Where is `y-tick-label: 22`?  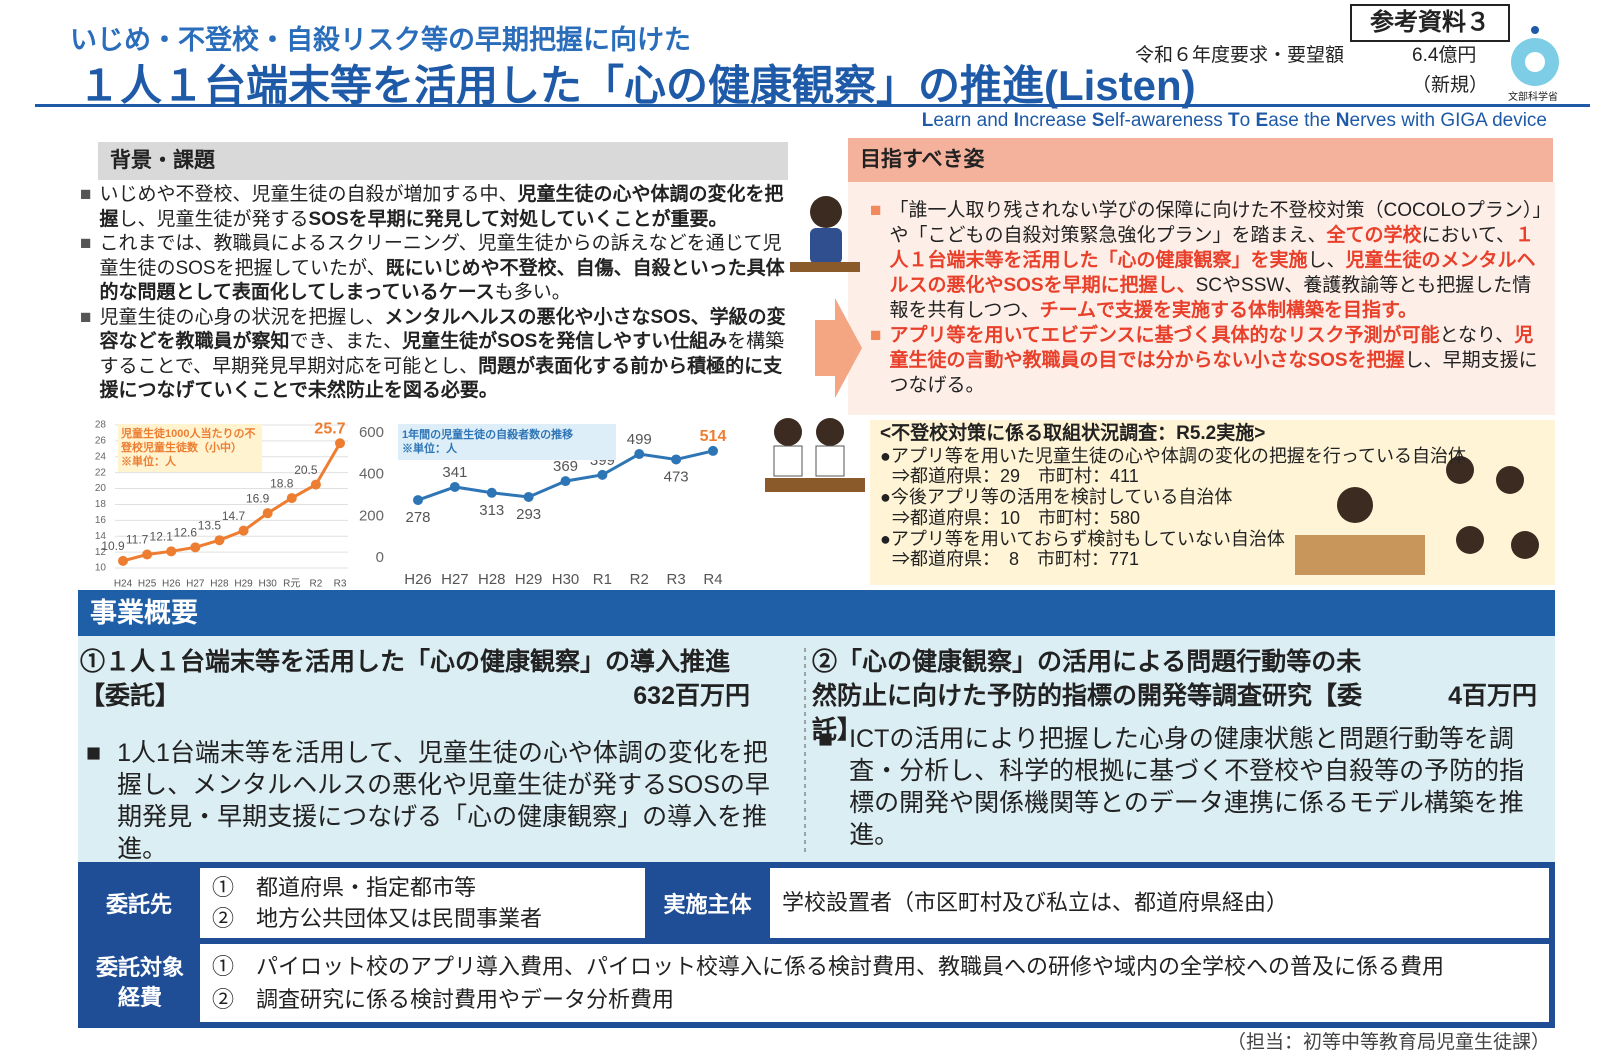
y-tick-label: 22 is located at coordinates (101, 472).